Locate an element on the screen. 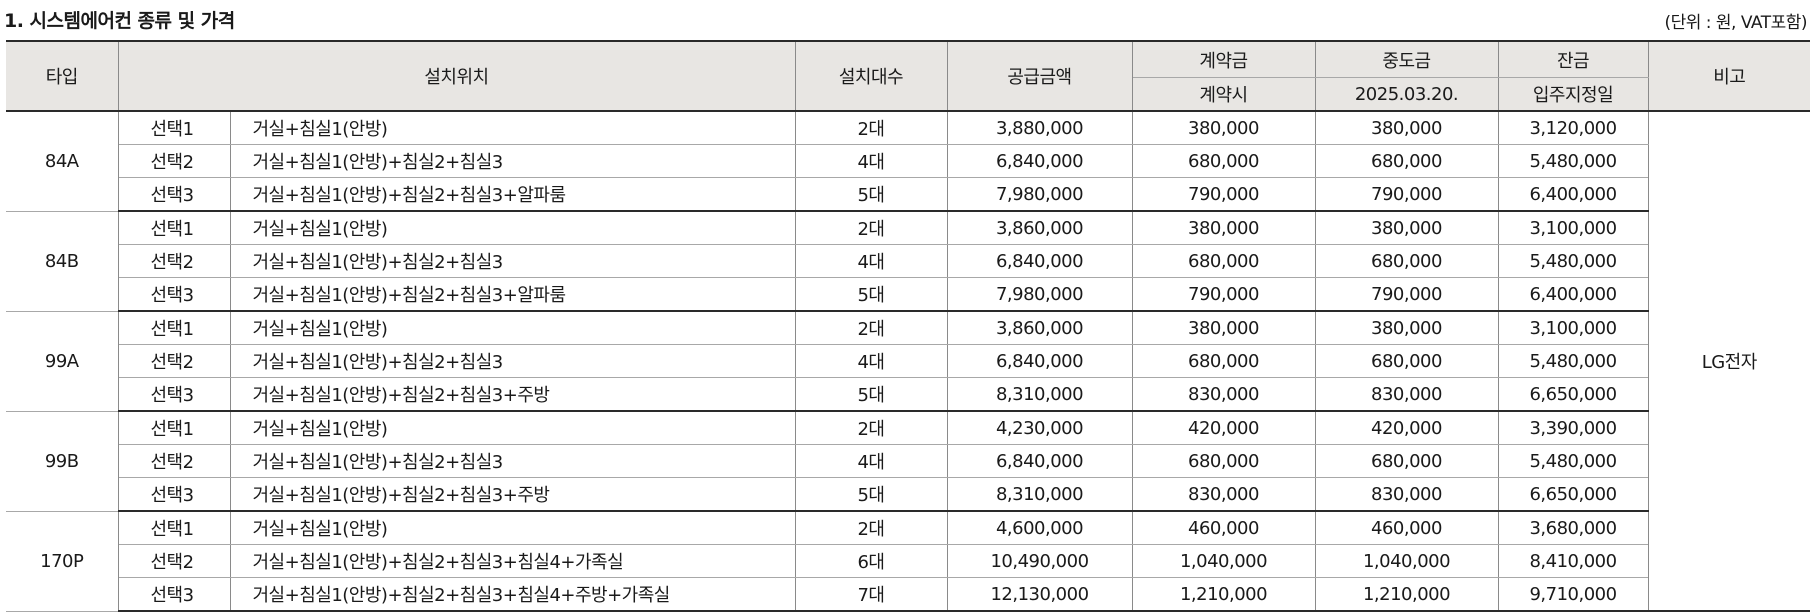  balance-cell: 8,410,000 is located at coordinates (1572, 561).